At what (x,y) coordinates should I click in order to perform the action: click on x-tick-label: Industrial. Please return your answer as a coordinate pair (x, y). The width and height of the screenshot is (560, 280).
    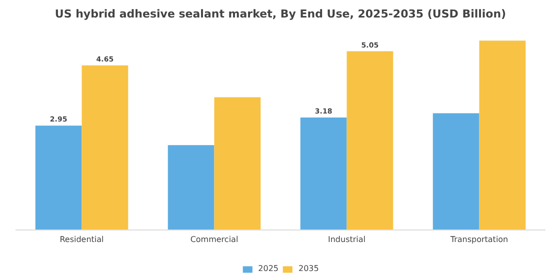
    Looking at the image, I should click on (347, 239).